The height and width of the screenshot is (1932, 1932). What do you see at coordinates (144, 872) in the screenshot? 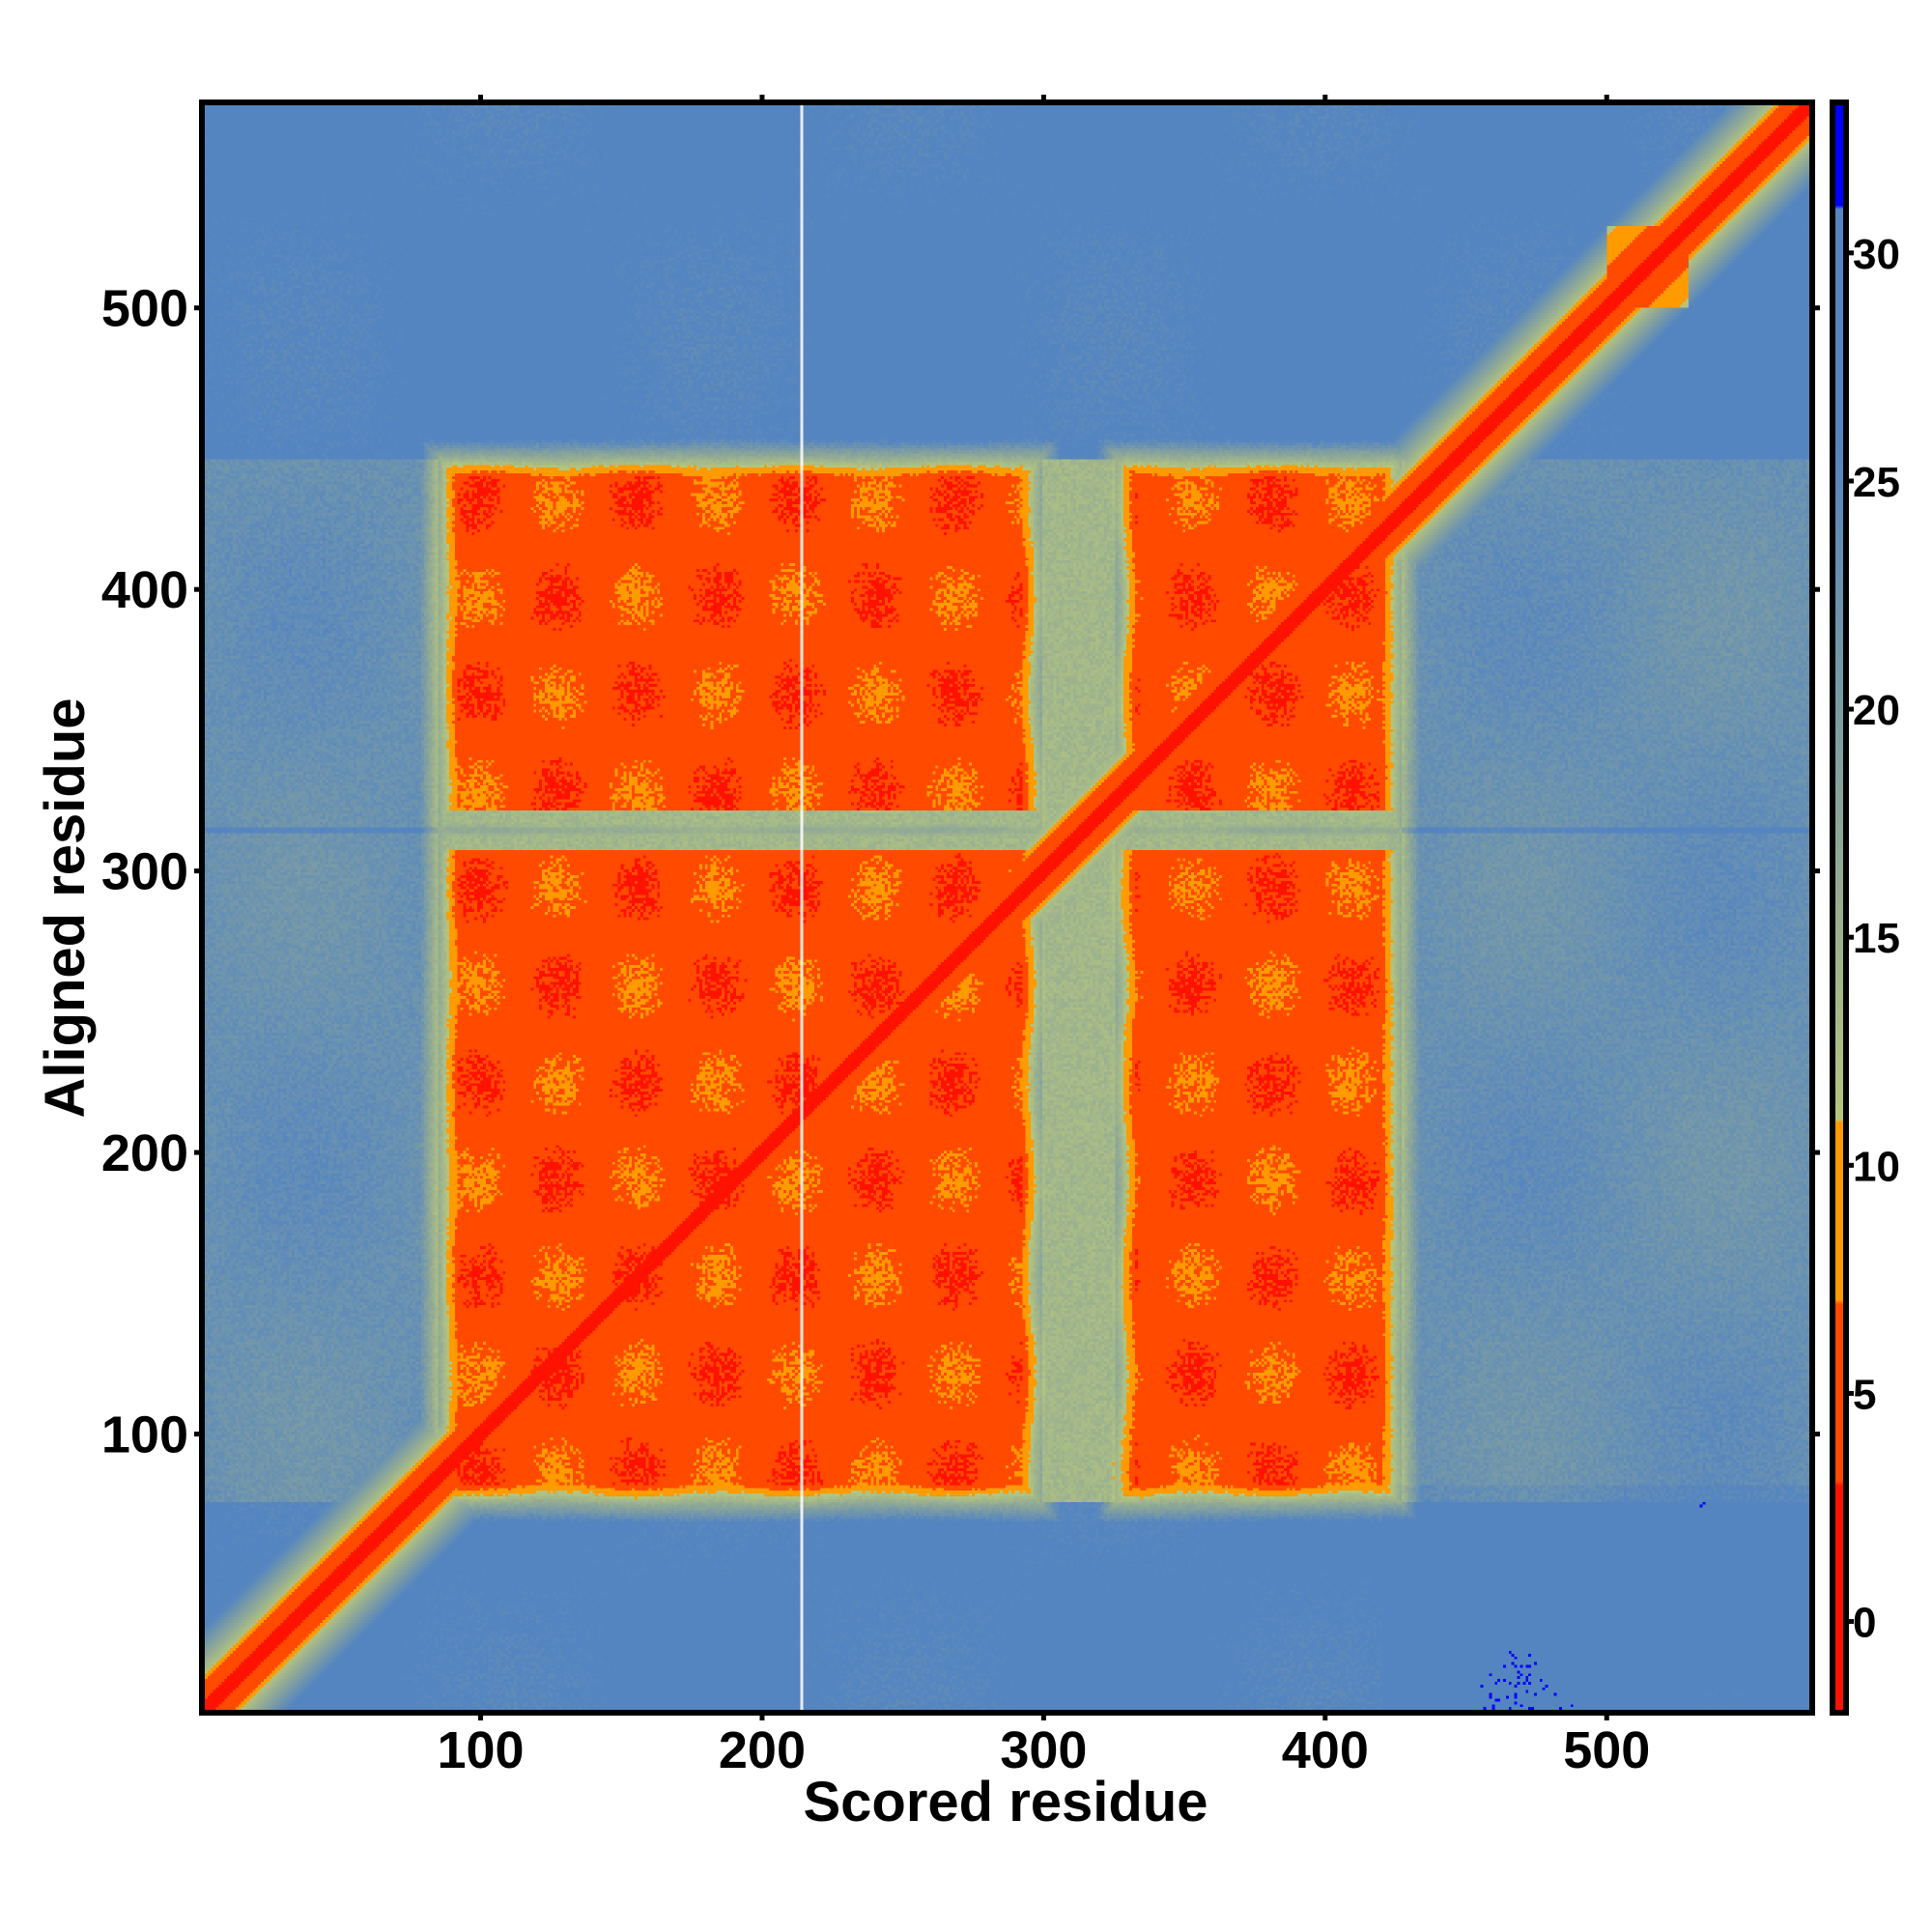
I see `y-tick-label: 300` at bounding box center [144, 872].